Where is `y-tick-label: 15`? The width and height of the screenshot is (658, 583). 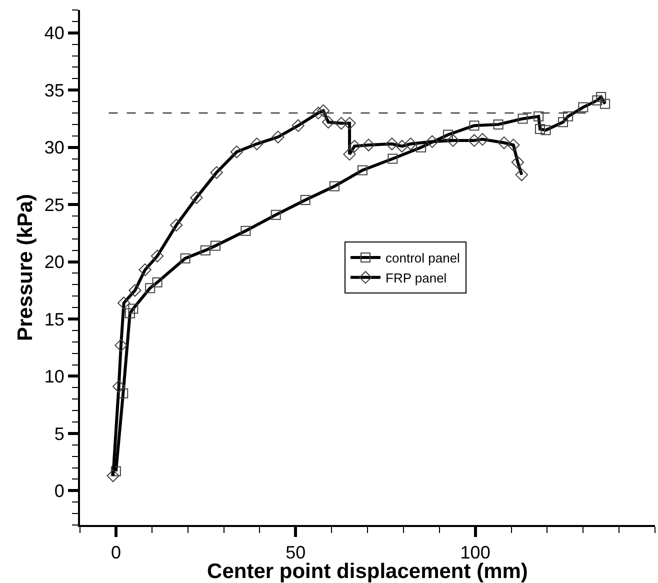
y-tick-label: 15 is located at coordinates (54, 319).